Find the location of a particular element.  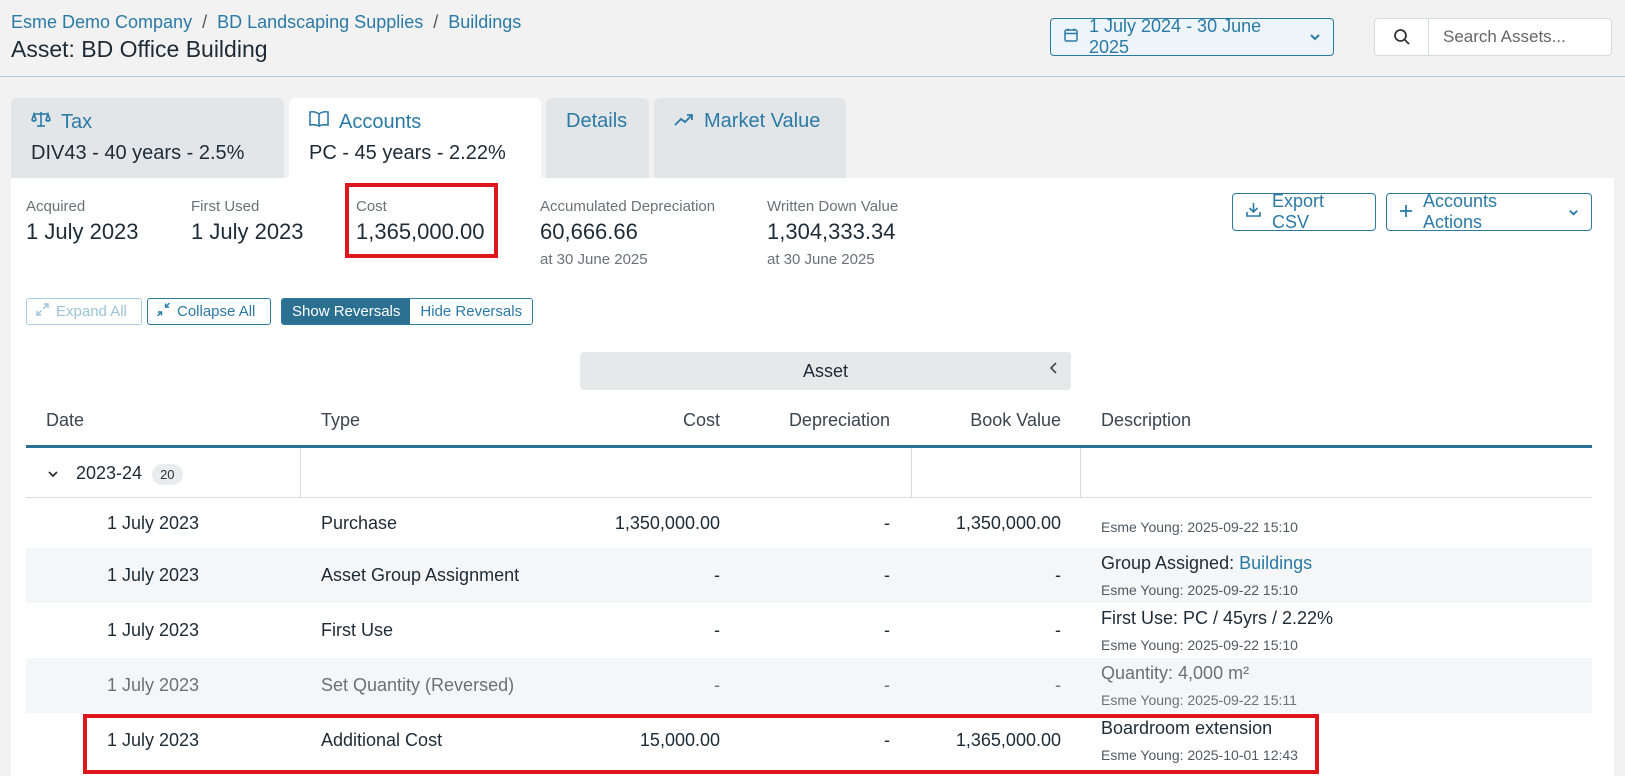

expand-all-label: Expand All is located at coordinates (91, 311).